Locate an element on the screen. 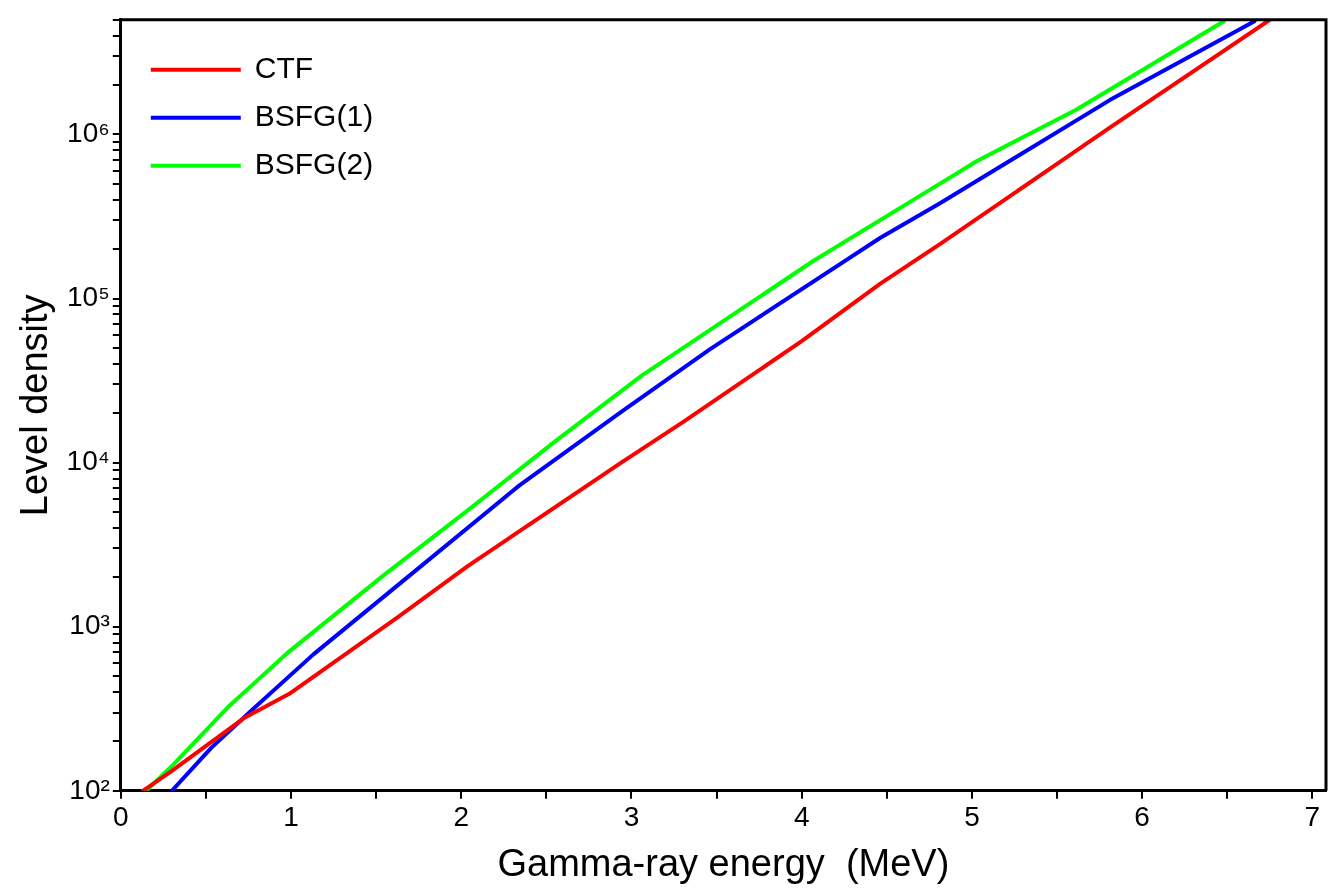  x-tick-label: 3 is located at coordinates (631, 817).